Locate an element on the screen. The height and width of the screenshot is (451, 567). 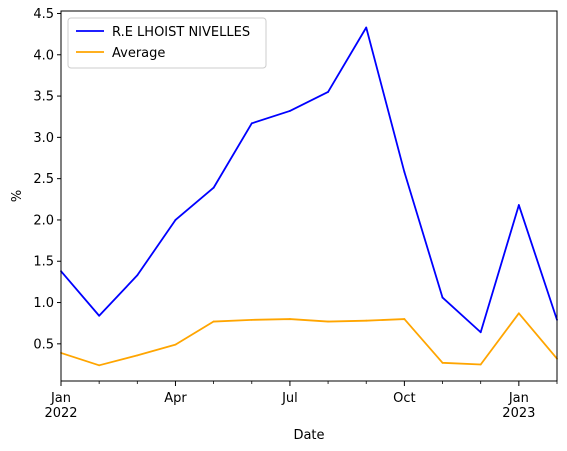
x-tick-label: Oct is located at coordinates (404, 398).